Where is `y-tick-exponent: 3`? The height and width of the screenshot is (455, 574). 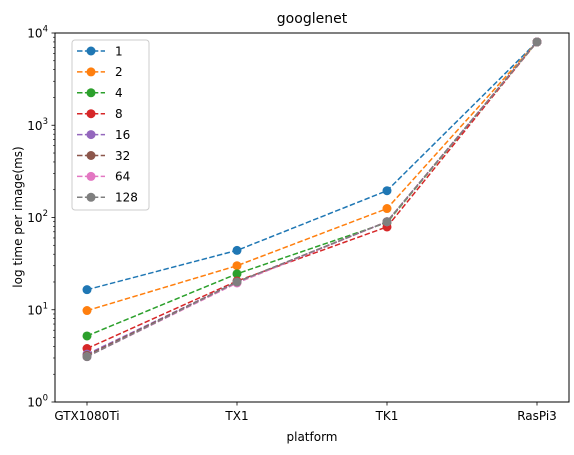 y-tick-exponent: 3 is located at coordinates (45, 122).